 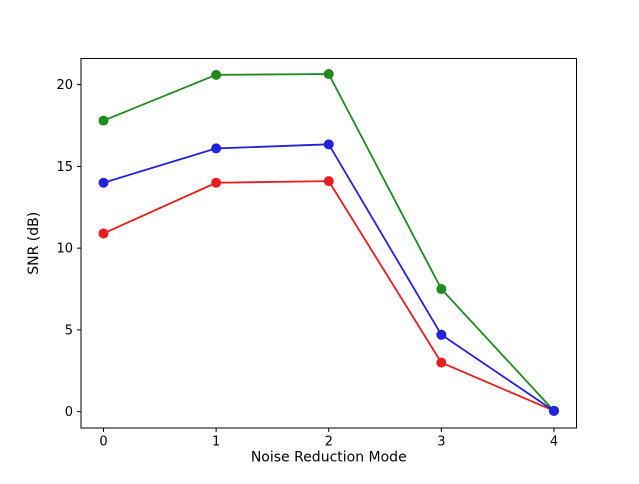 What do you see at coordinates (329, 458) in the screenshot?
I see `x-axis-label: Noise Reduction Mode` at bounding box center [329, 458].